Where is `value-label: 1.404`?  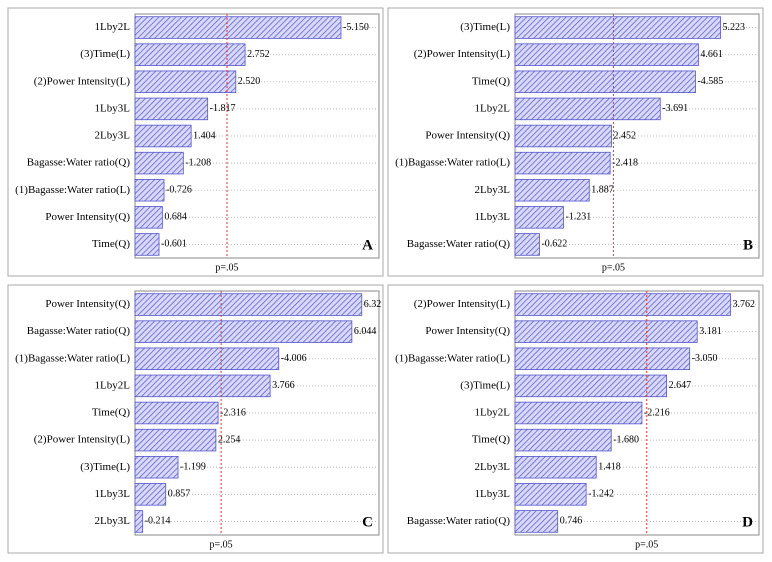
value-label: 1.404 is located at coordinates (204, 135).